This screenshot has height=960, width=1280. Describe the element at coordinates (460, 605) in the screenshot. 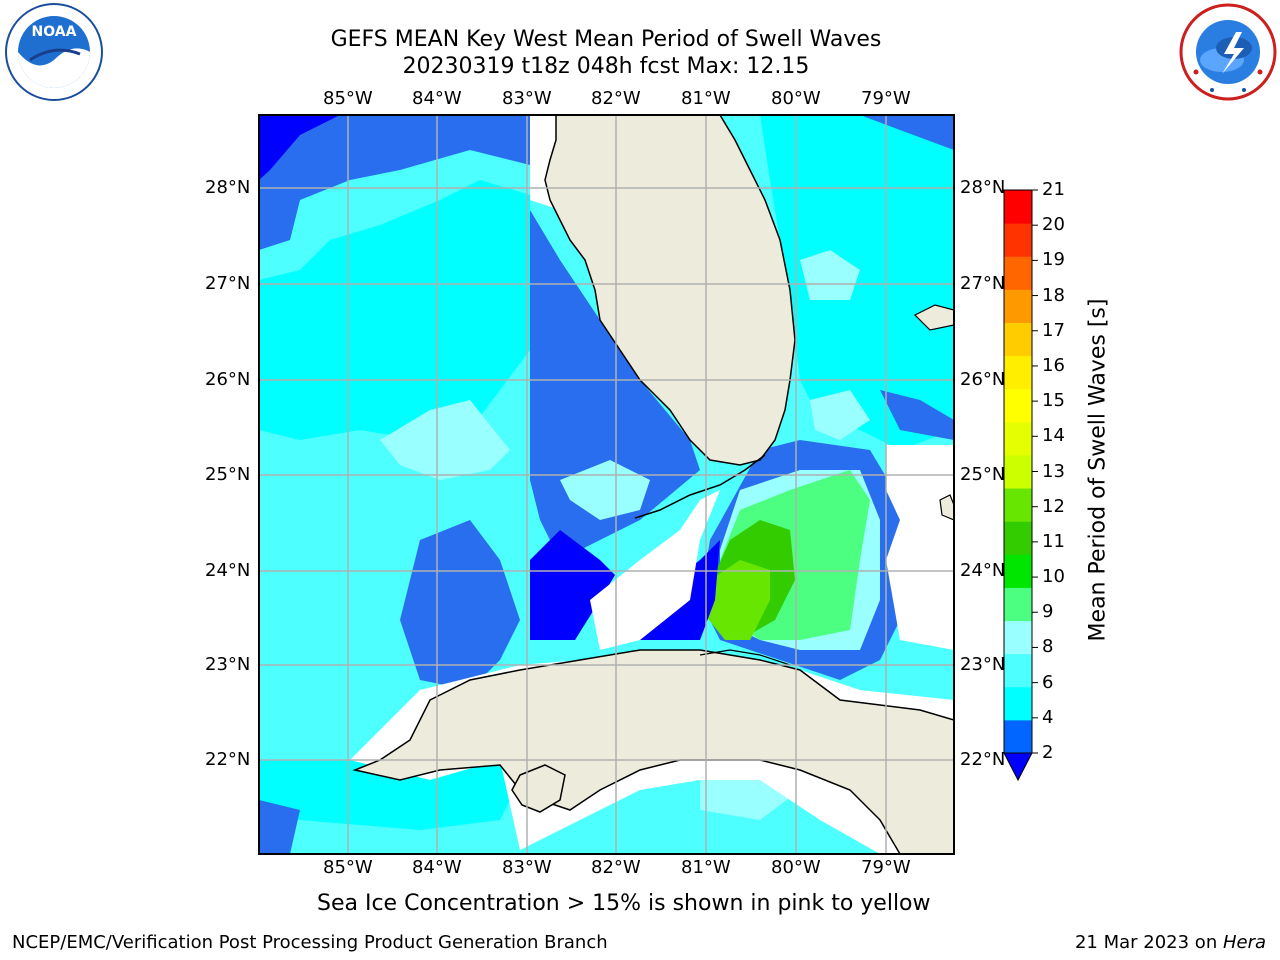

I see `south-gulf-blue-zone` at that location.